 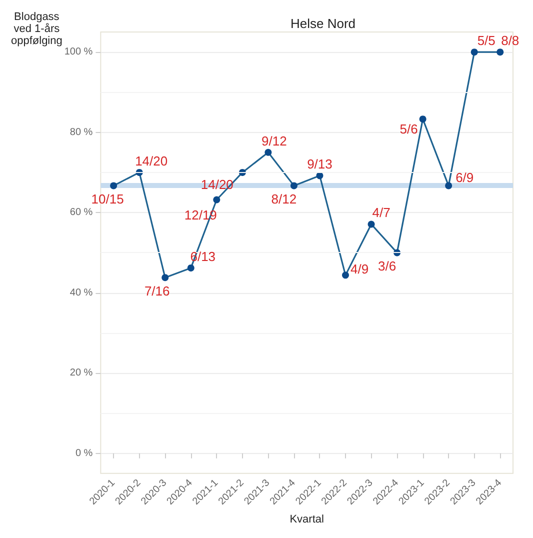 I want to click on annotation: 9/13, so click(x=319, y=164).